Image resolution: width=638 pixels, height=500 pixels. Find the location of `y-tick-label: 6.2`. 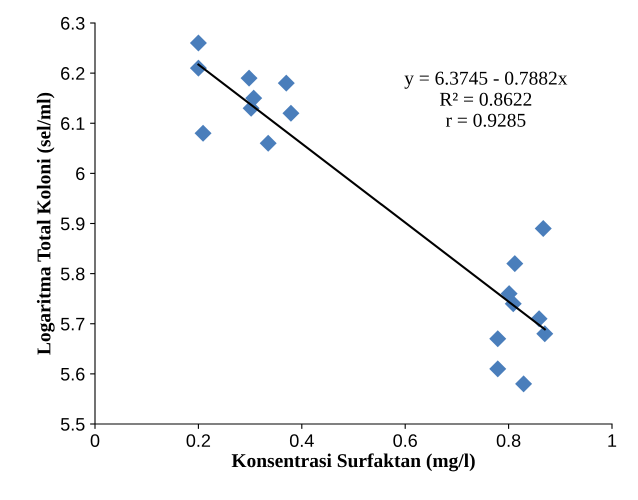

y-tick-label: 6.2 is located at coordinates (72, 73).